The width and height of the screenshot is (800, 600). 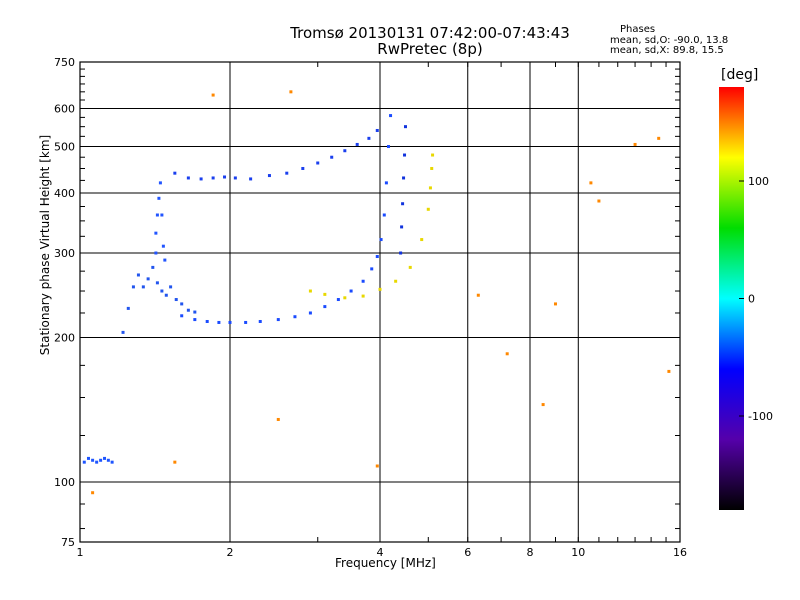 What do you see at coordinates (64, 253) in the screenshot?
I see `y-tick-label: 300` at bounding box center [64, 253].